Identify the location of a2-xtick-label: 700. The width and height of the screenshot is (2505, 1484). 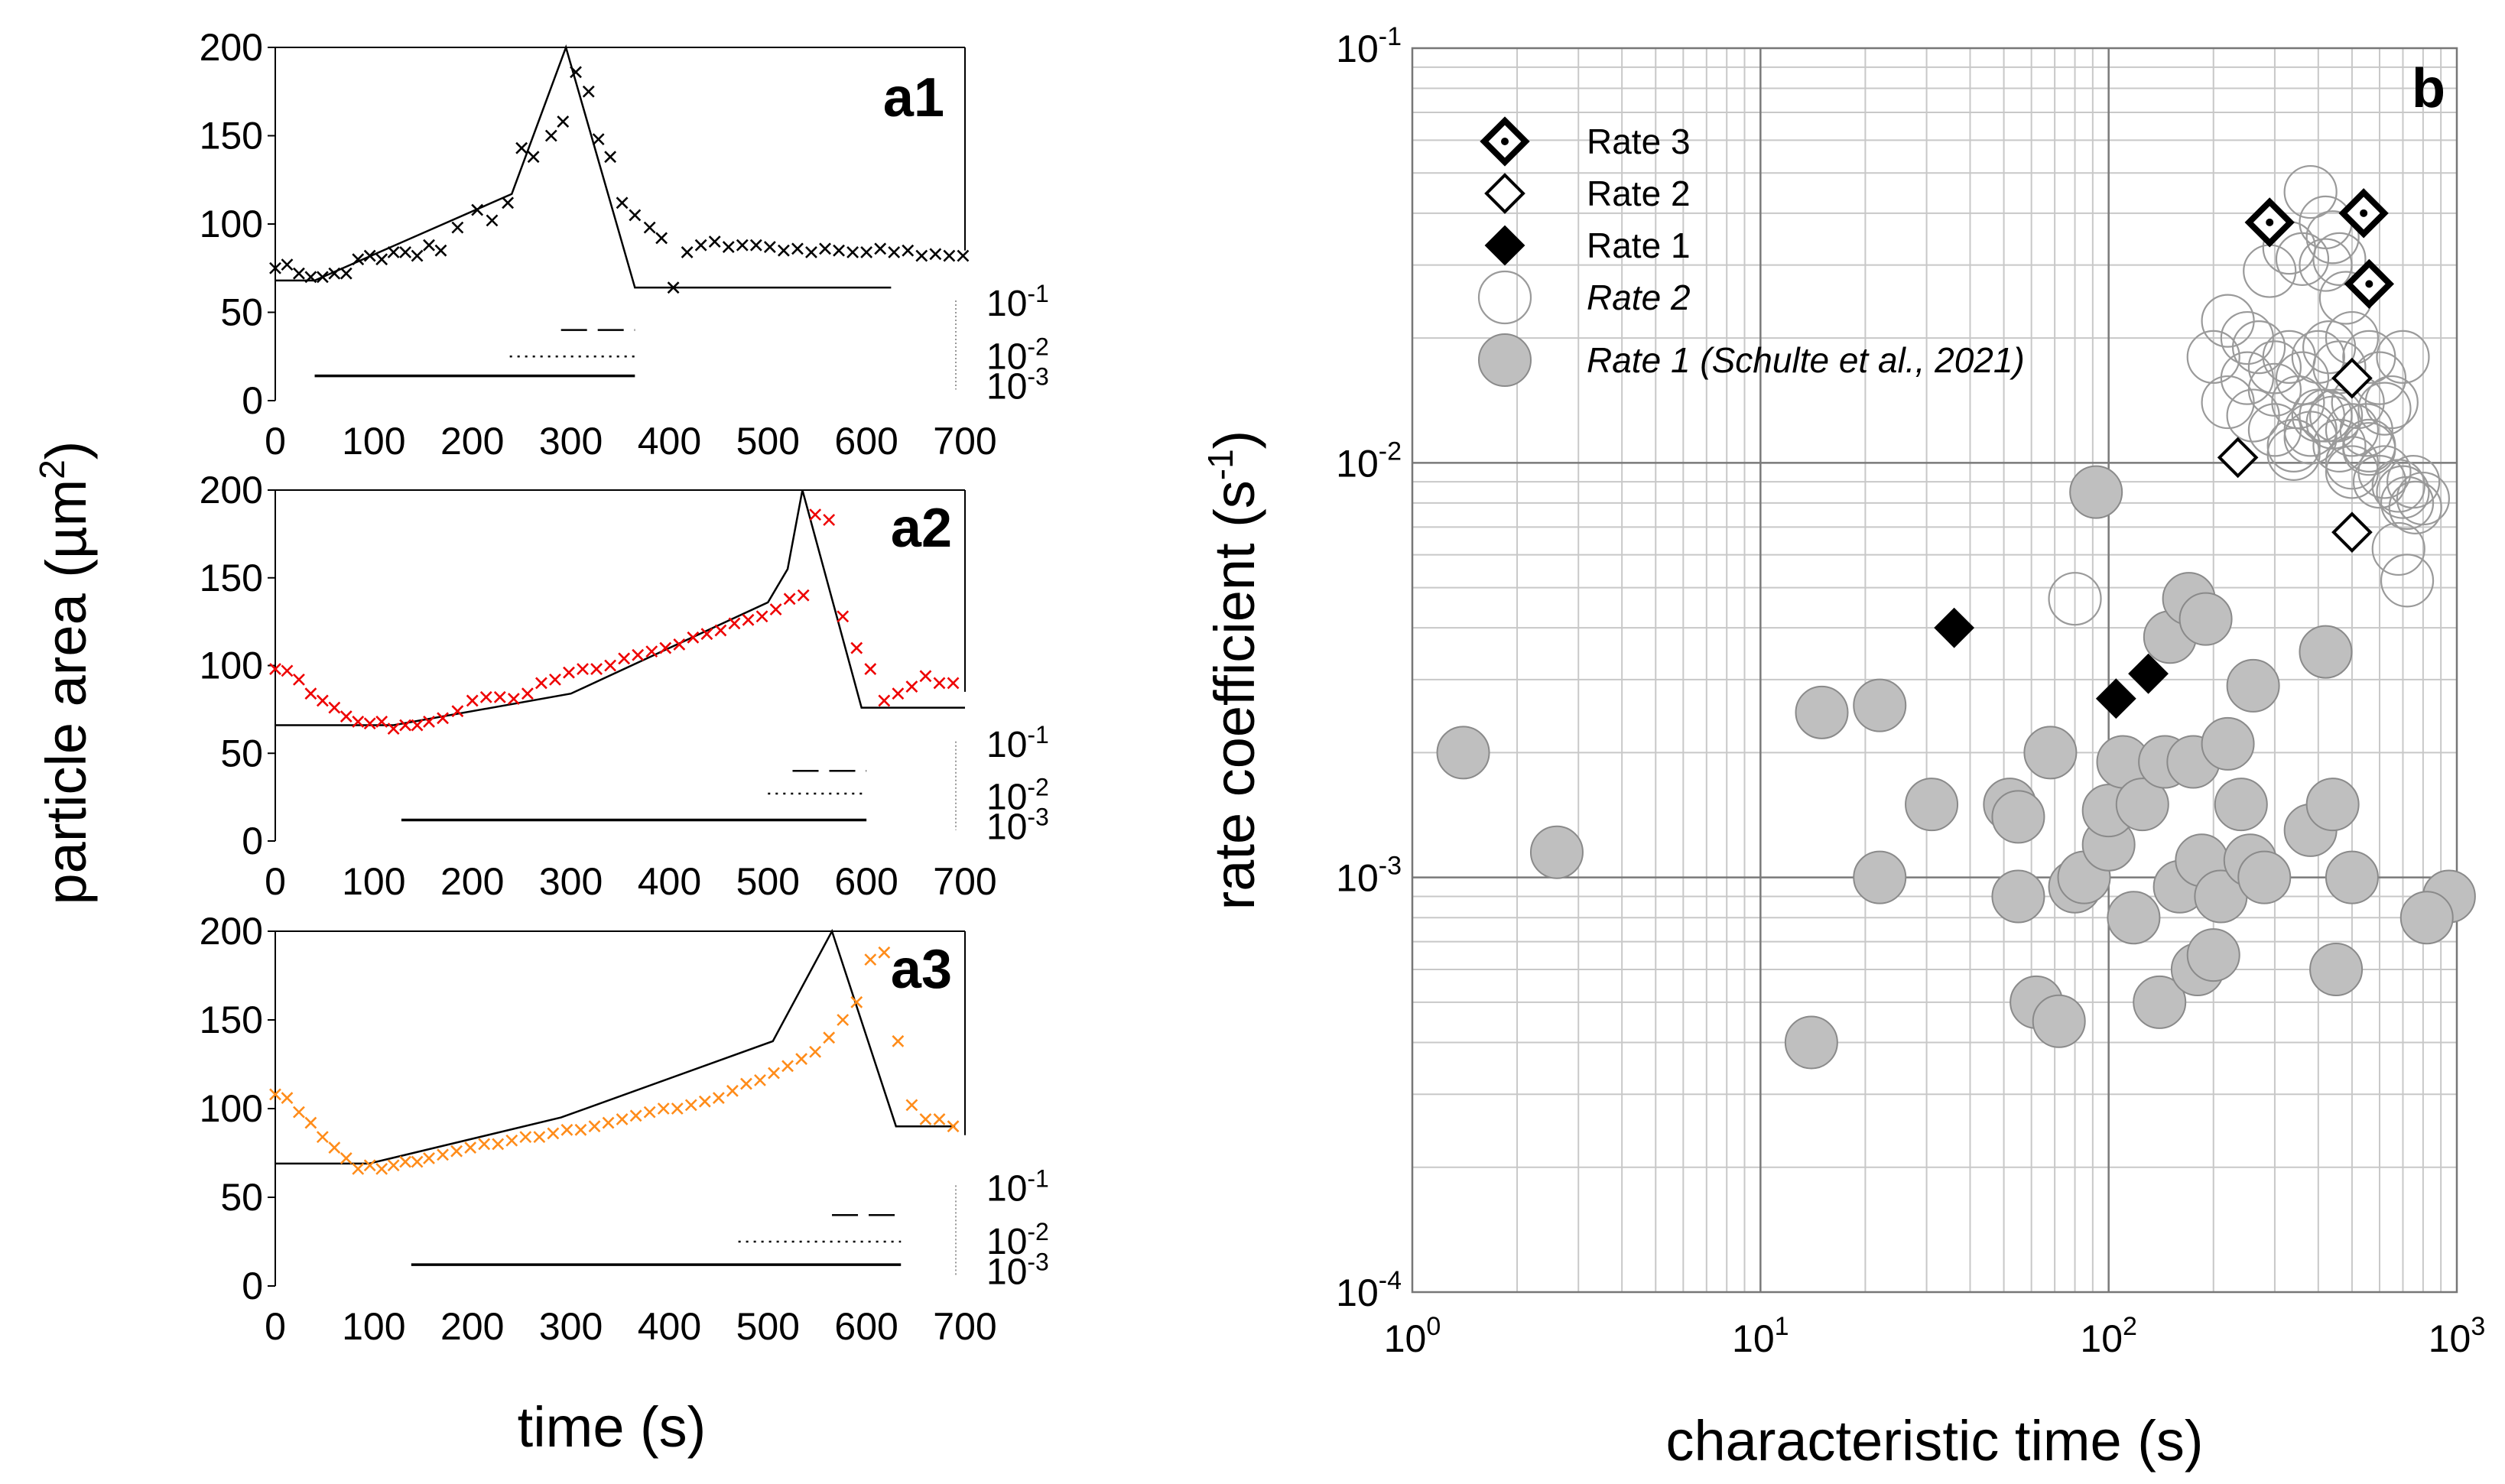
(964, 881).